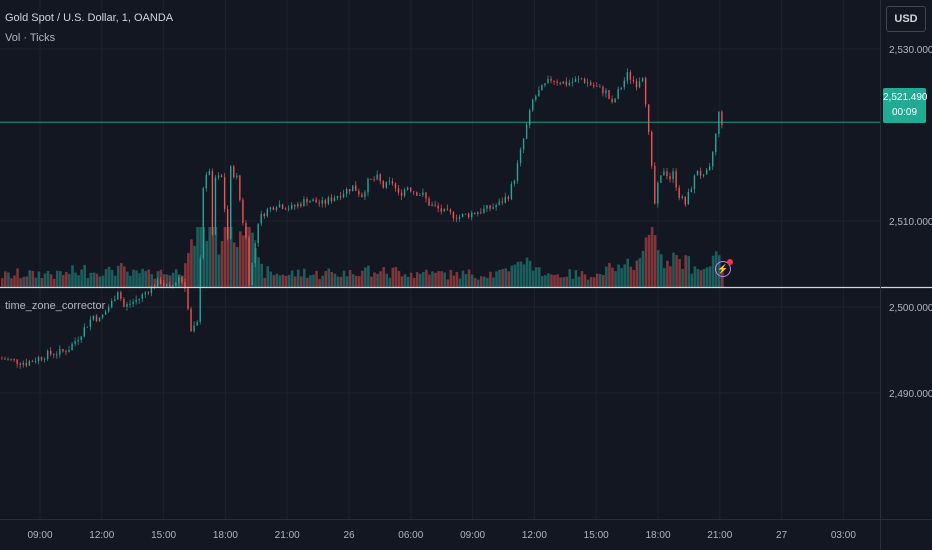 The height and width of the screenshot is (550, 932). I want to click on volume-indicator-label: Vol · Ticks, so click(30, 38).